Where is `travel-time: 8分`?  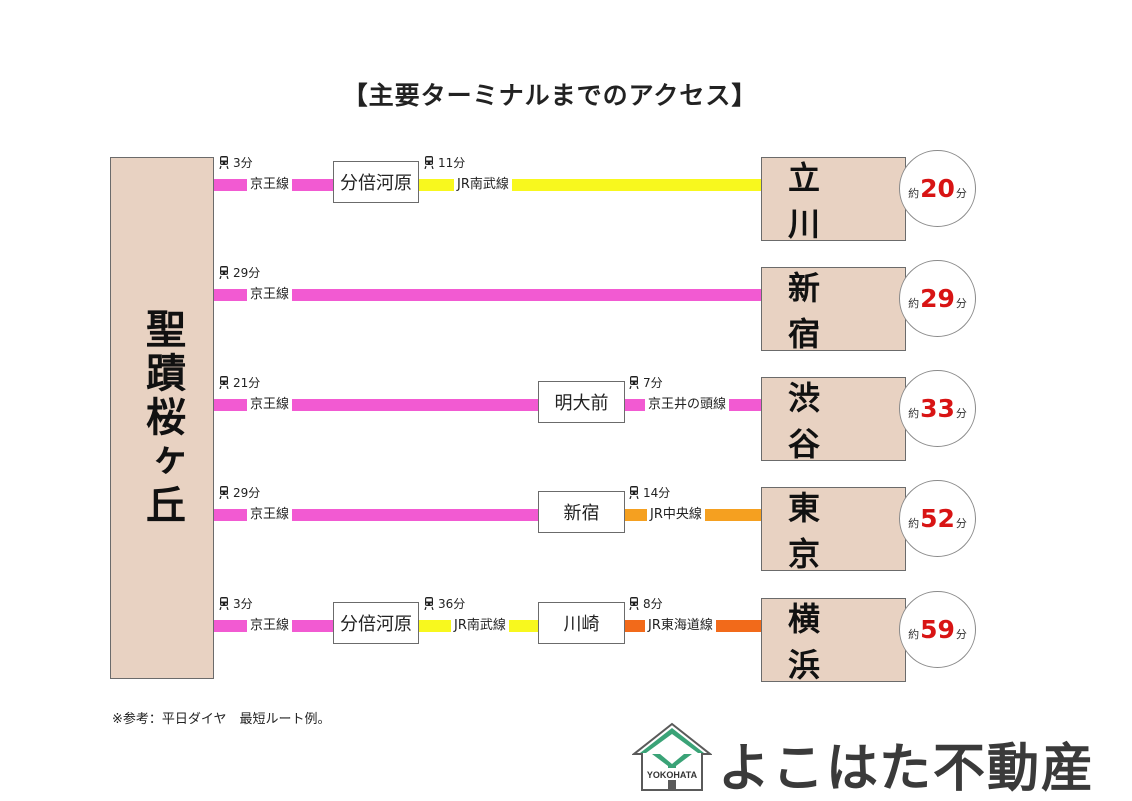
travel-time: 8分 is located at coordinates (646, 603).